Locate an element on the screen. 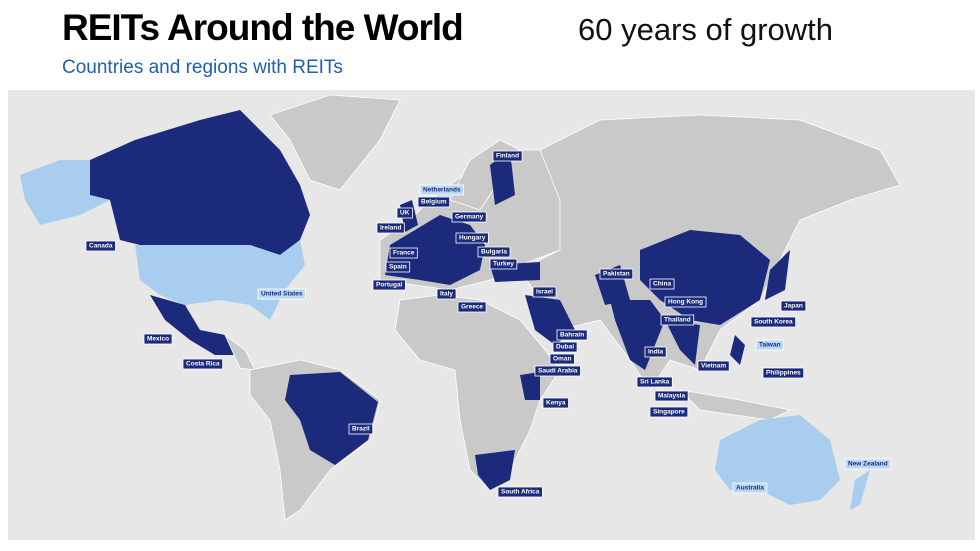 This screenshot has height=551, width=980. country-label: Spain is located at coordinates (398, 267).